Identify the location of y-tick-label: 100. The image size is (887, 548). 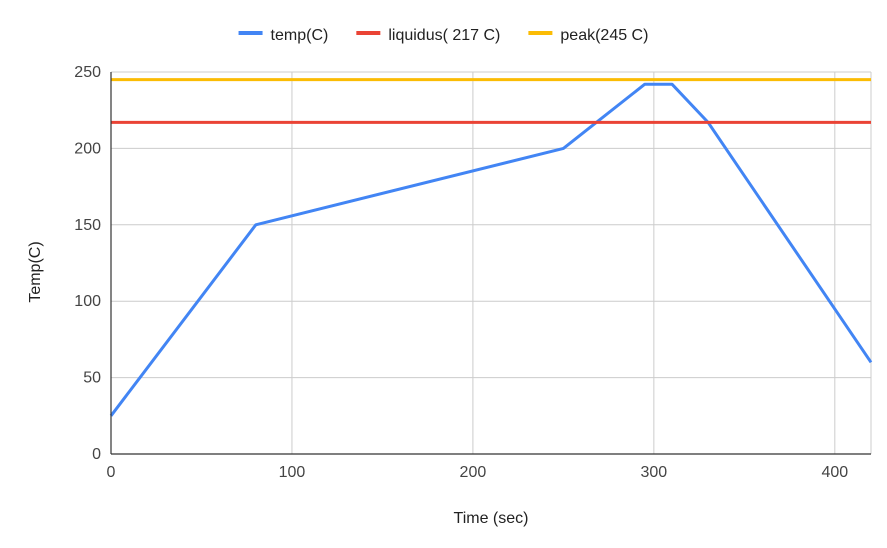
(87, 301).